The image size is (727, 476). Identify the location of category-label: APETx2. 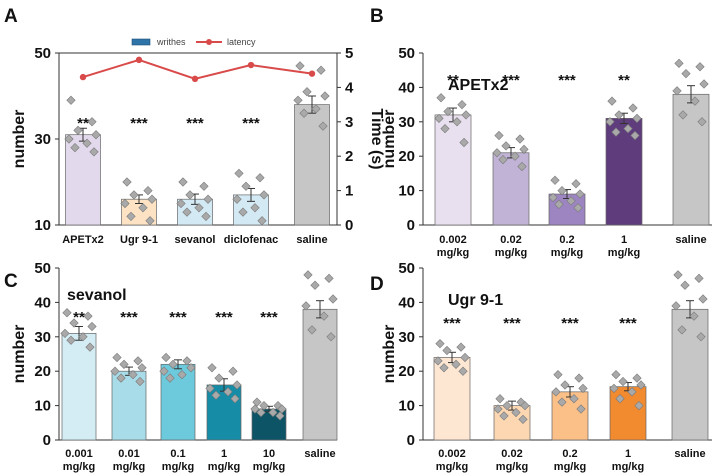
(83, 240).